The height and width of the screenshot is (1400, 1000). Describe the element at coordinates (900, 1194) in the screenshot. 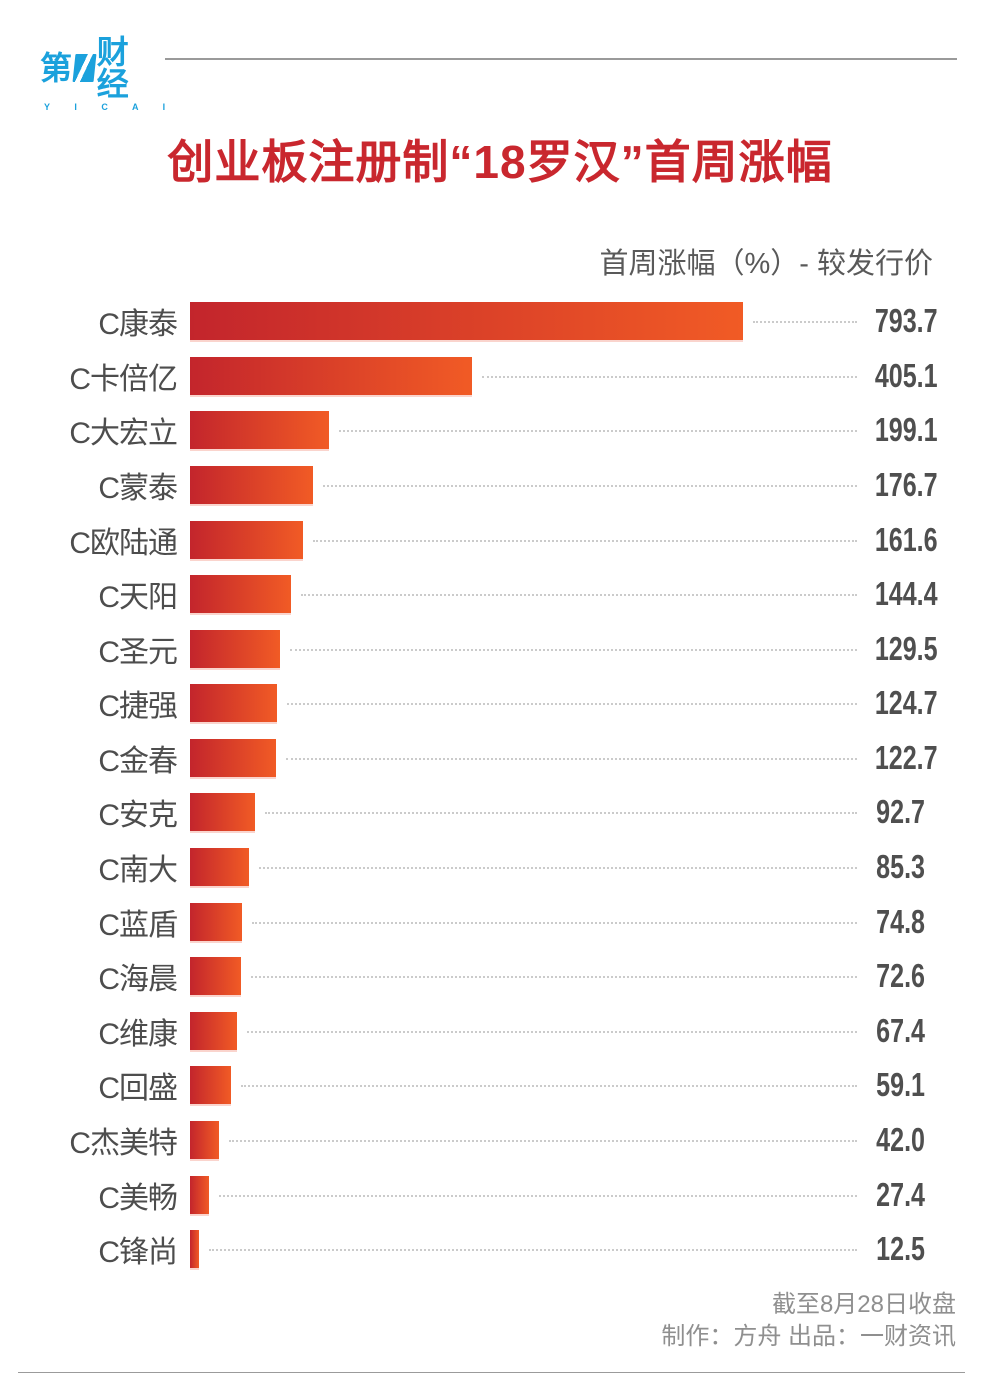

I see `value-label: 27.4` at that location.